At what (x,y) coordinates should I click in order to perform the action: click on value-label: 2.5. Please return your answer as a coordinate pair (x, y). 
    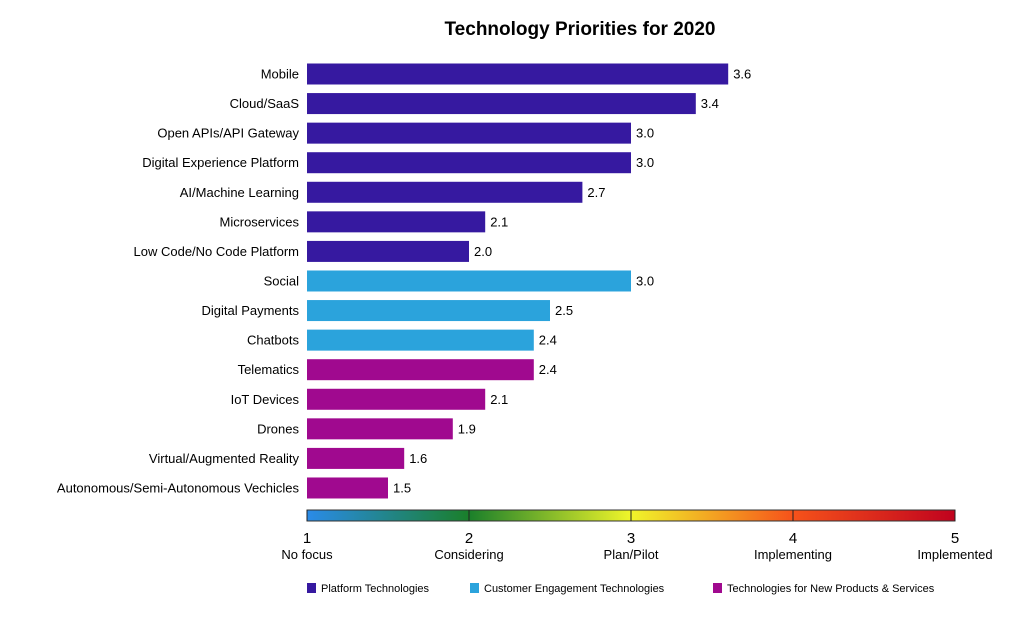
    Looking at the image, I should click on (564, 310).